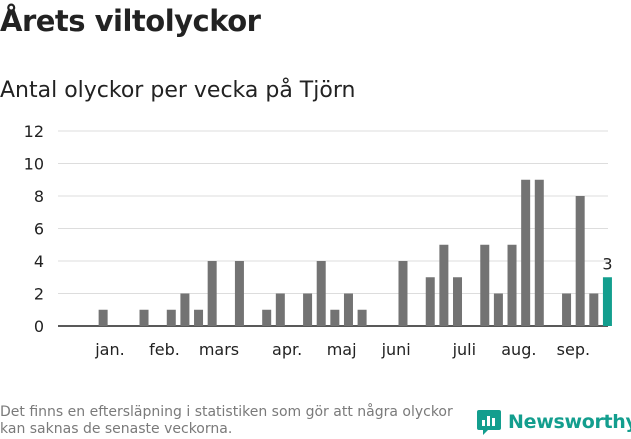 This screenshot has width=631, height=439. I want to click on y-tick-label: 2, so click(39, 294).